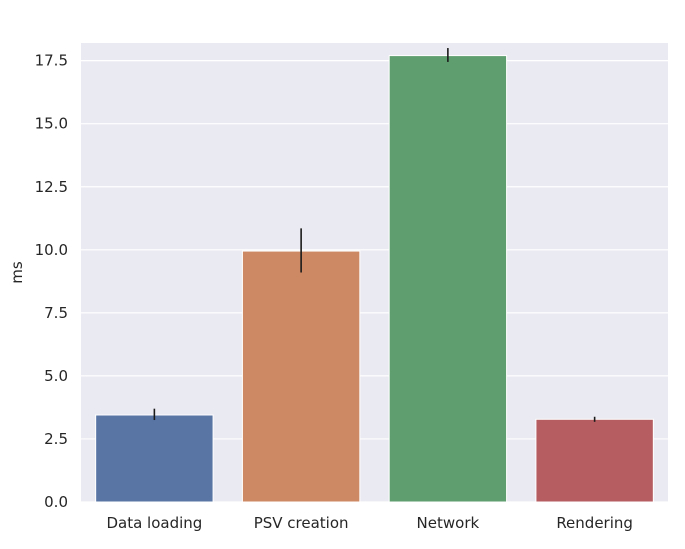 The image size is (685, 549). Describe the element at coordinates (56, 502) in the screenshot. I see `y-tick-label: 0.0` at that location.